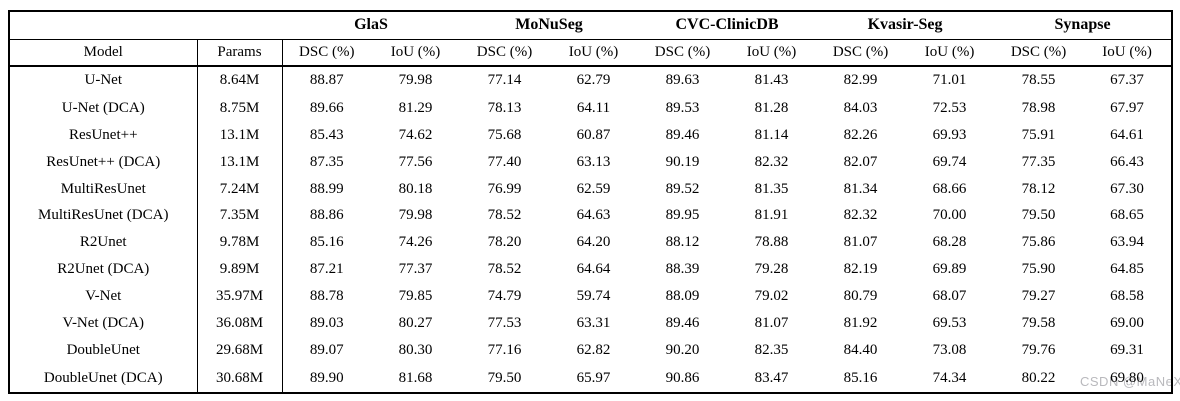 Image resolution: width=1180 pixels, height=401 pixels. I want to click on metric-value-cell: 81.34, so click(860, 188).